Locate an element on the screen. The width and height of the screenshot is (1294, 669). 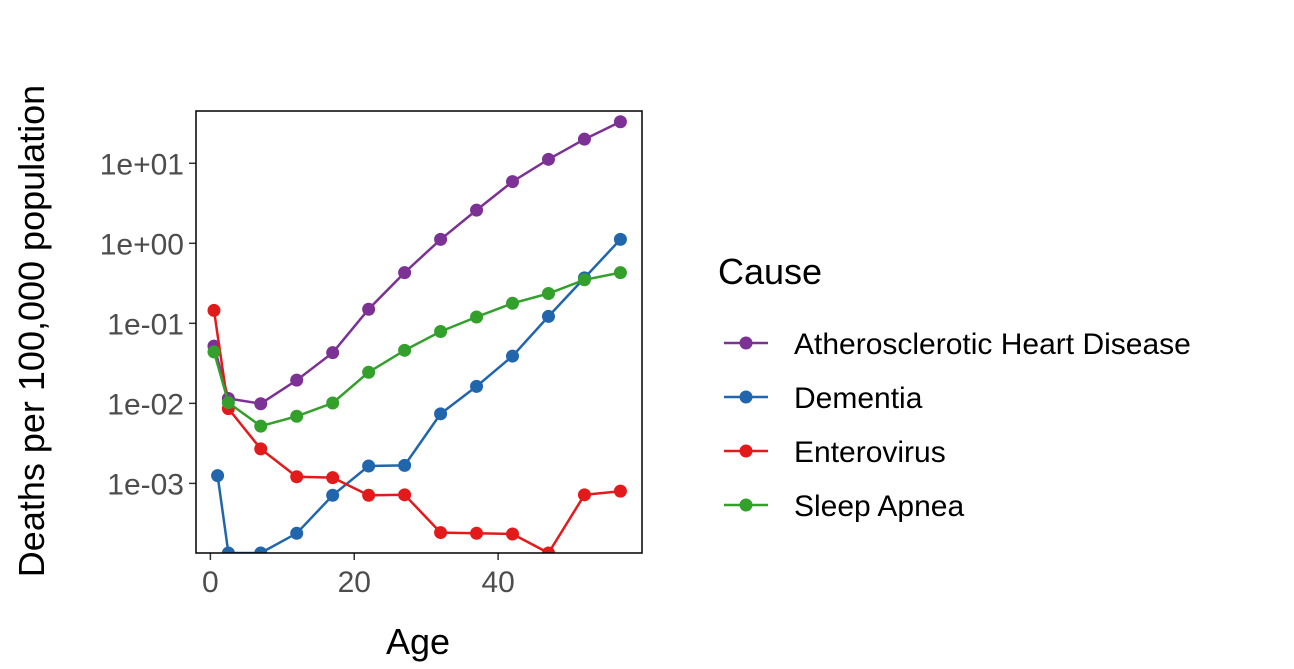
y-axis-ticks: 1e+01 1e+00 1e-01 1e-02 1e-03 is located at coordinates (148, 324).